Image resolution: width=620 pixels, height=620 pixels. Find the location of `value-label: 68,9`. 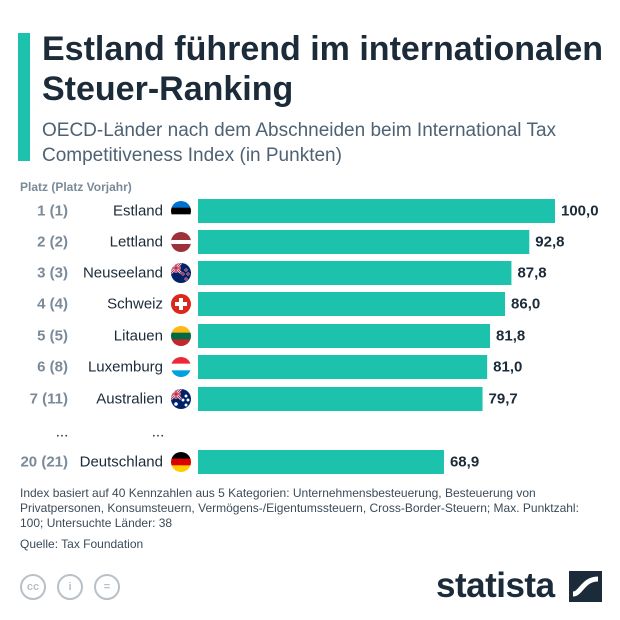

value-label: 68,9 is located at coordinates (464, 462).